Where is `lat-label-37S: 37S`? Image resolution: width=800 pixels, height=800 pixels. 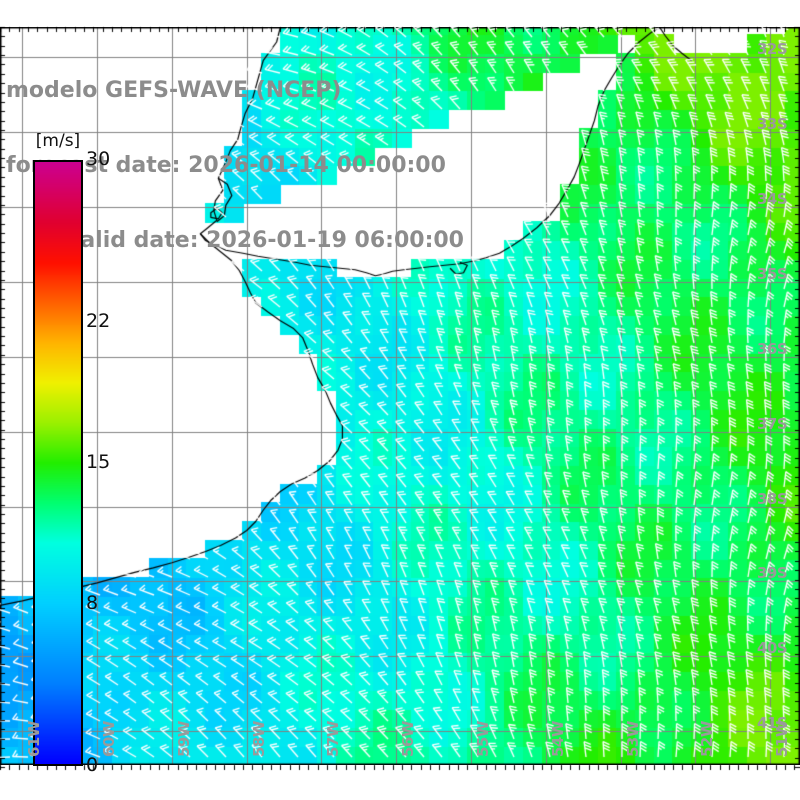 lat-label-37S: 37S is located at coordinates (772, 423).